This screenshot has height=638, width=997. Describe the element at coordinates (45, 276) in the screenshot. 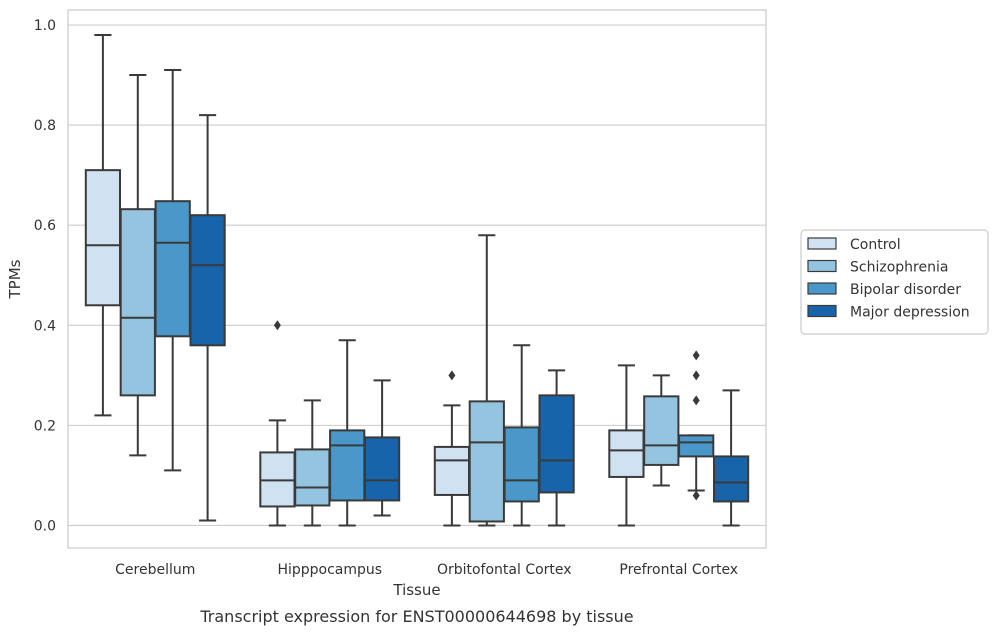

I see `y-tick-labels: 0.0 0.2 0.4 0.6 0.8 1.0` at that location.